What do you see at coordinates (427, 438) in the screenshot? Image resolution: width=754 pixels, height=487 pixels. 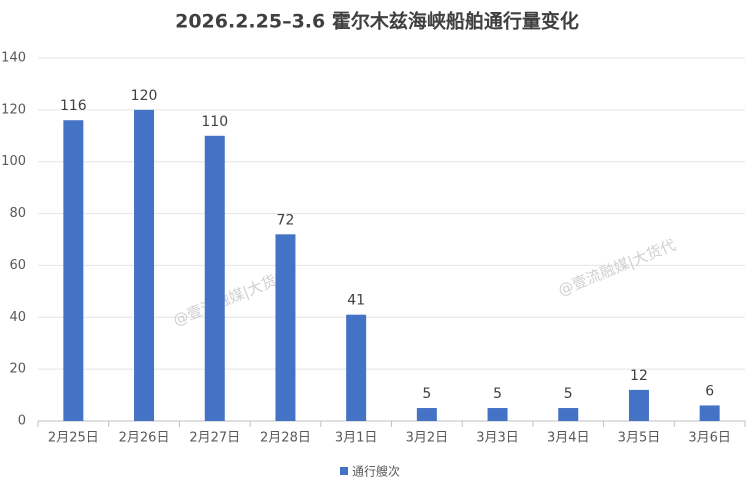 I see `x-tick-label: 3月2日` at bounding box center [427, 438].